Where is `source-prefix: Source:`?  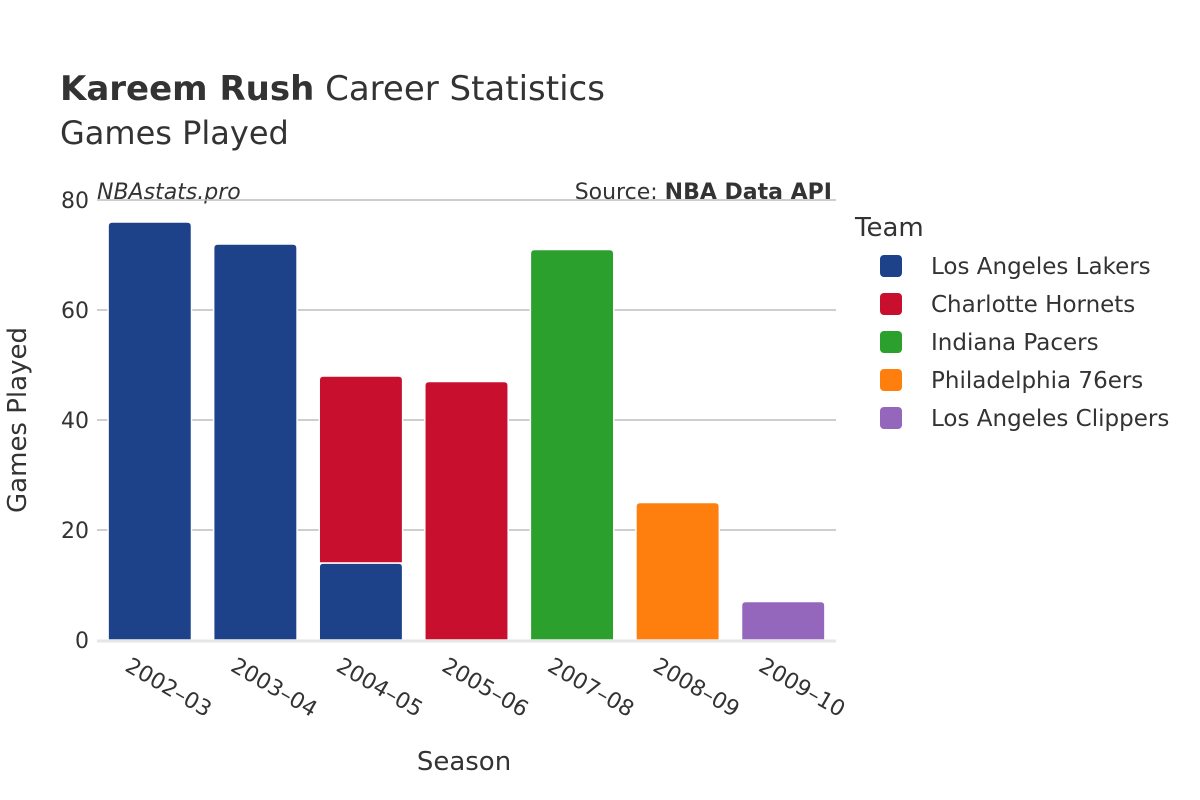
source-prefix: Source: is located at coordinates (620, 192).